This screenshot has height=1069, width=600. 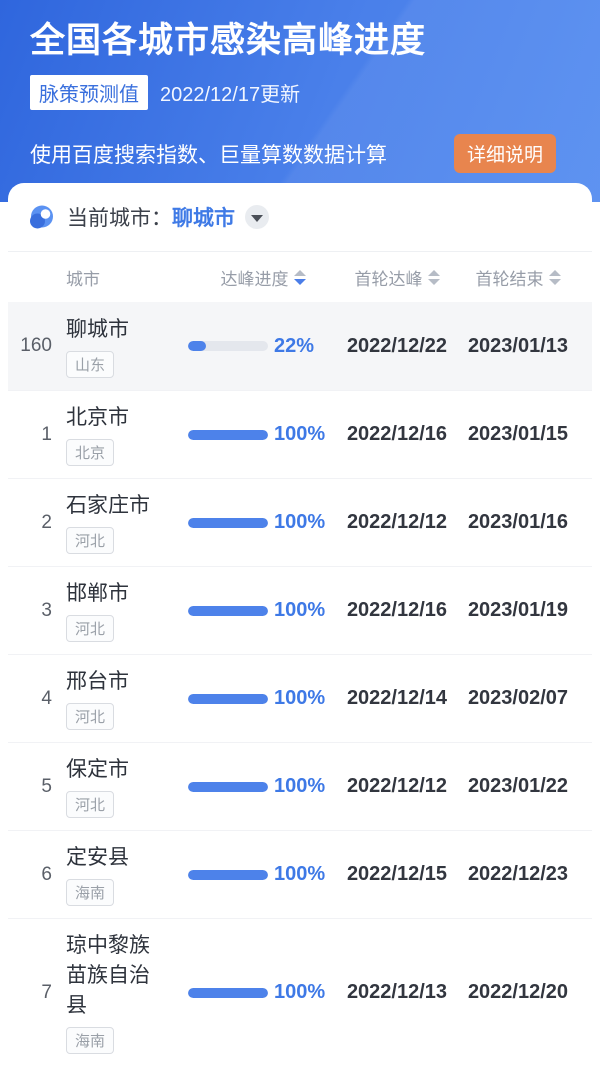 I want to click on current-city-selector: 当前城市： 聊城市, so click(x=300, y=217).